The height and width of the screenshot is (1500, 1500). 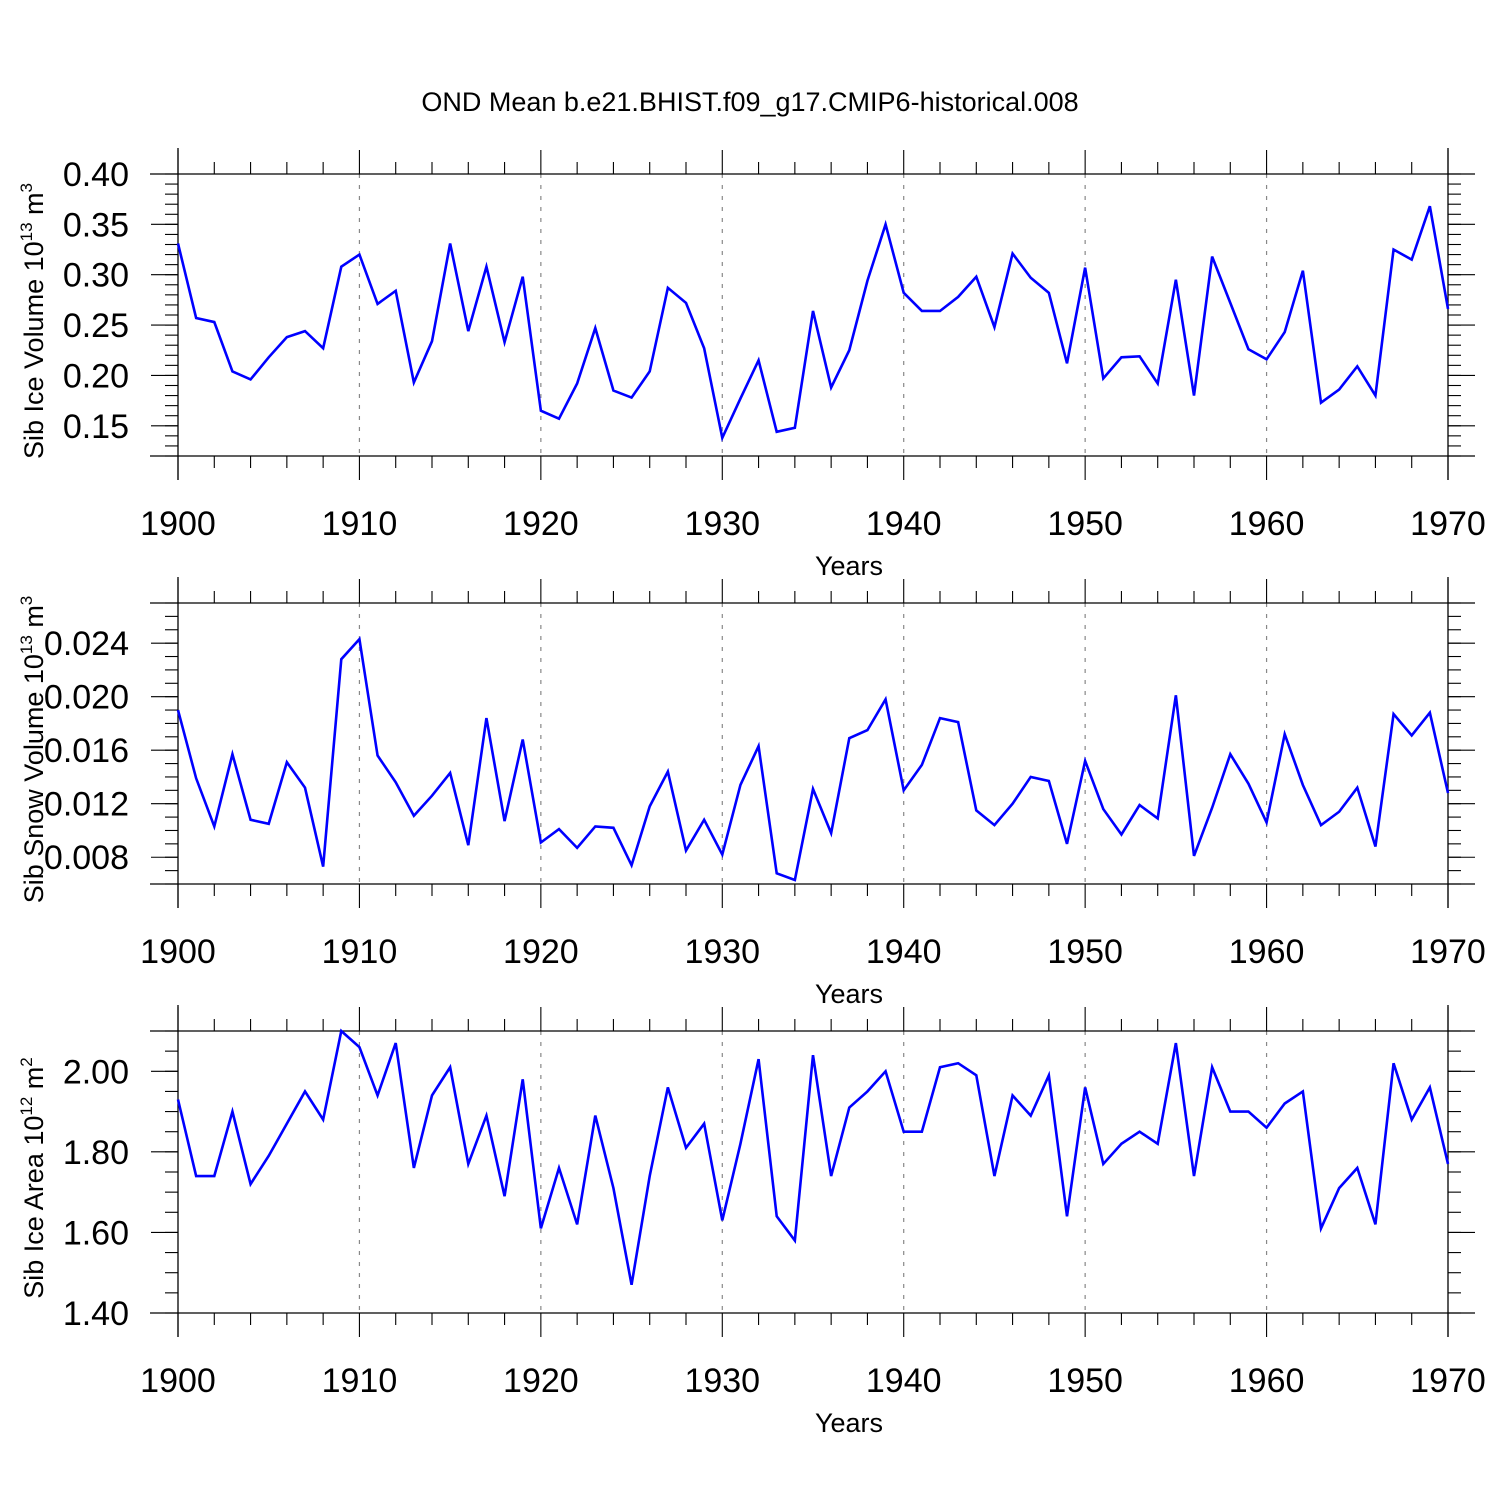 What do you see at coordinates (96, 427) in the screenshot?
I see `y-tick-label: 0.15` at bounding box center [96, 427].